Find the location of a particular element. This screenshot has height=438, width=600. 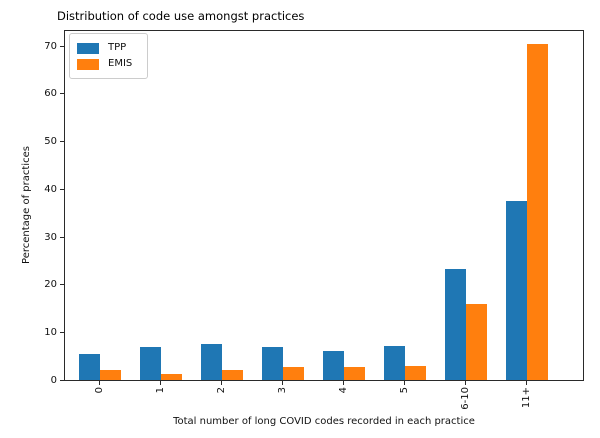

y-axis-label-text: Percentage of practices is located at coordinates (26, 205).